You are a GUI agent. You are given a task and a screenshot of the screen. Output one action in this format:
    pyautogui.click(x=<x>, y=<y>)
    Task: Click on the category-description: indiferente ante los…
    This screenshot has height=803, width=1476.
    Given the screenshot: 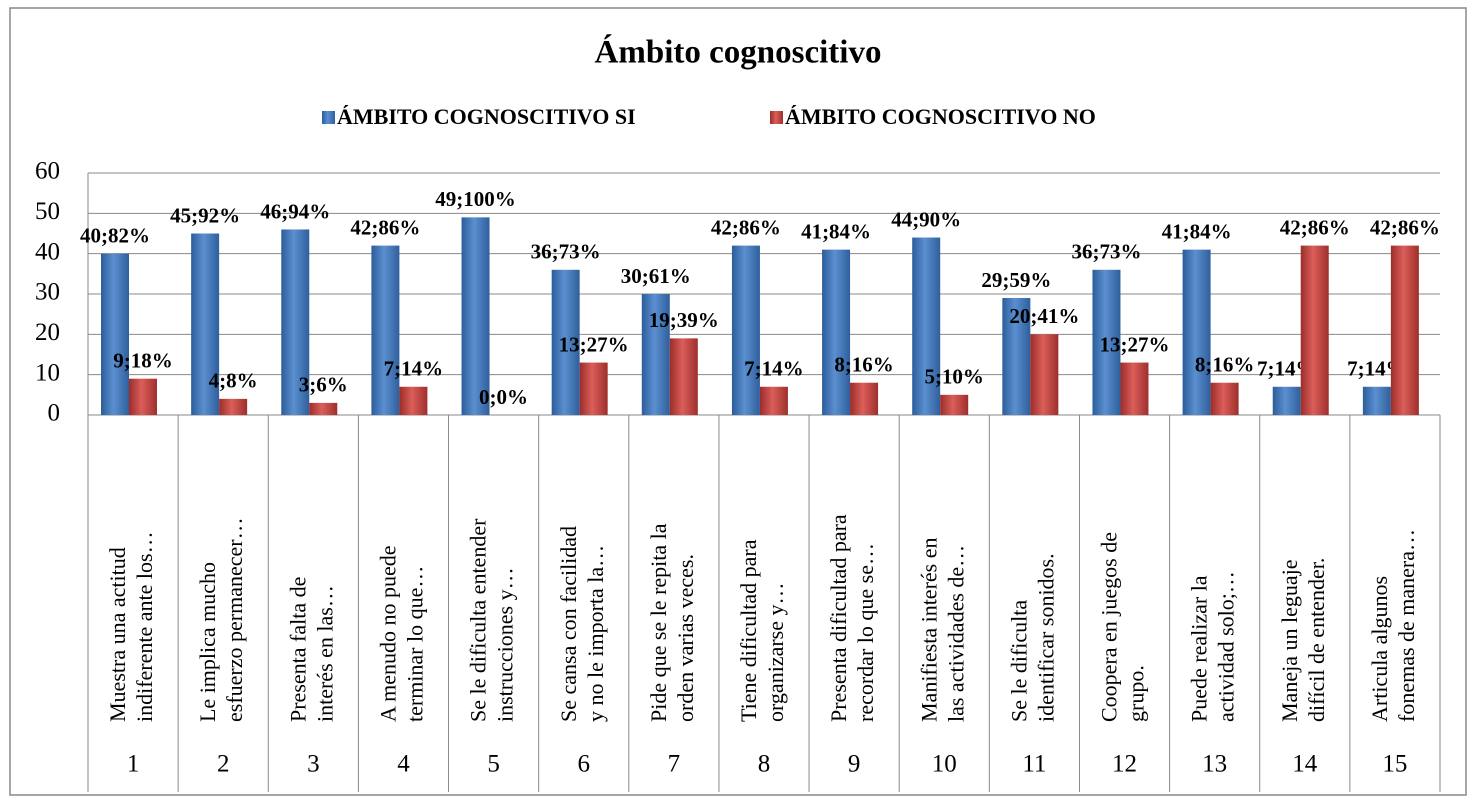 What is the action you would take?
    pyautogui.click(x=144, y=626)
    